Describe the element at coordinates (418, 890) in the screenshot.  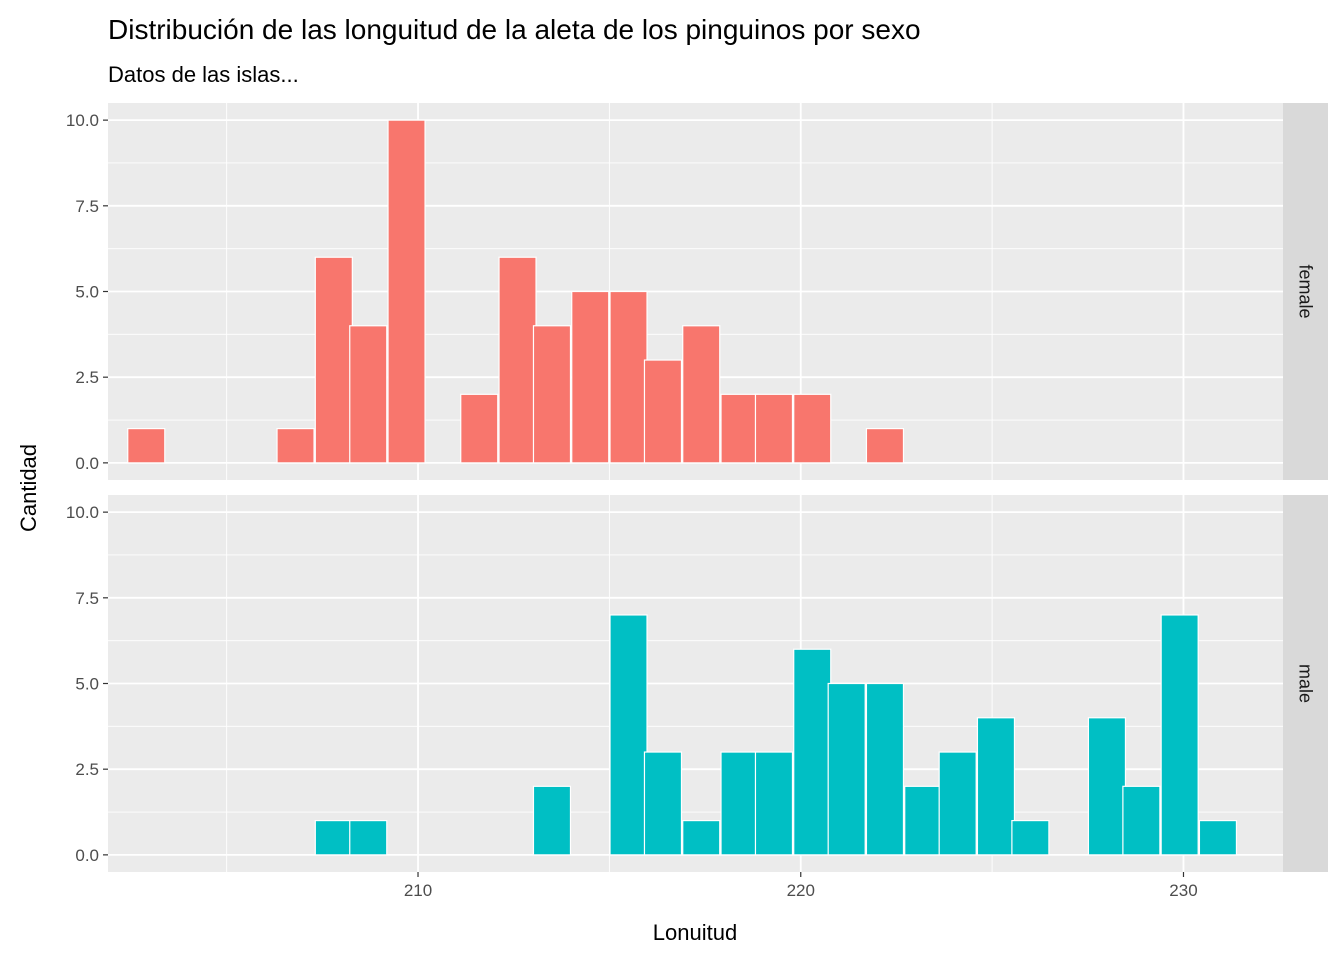
I see `x-tick-label: 210` at that location.